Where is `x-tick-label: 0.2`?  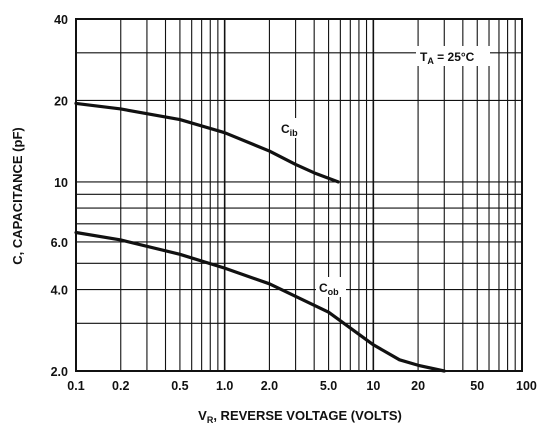 x-tick-label: 0.2 is located at coordinates (120, 386).